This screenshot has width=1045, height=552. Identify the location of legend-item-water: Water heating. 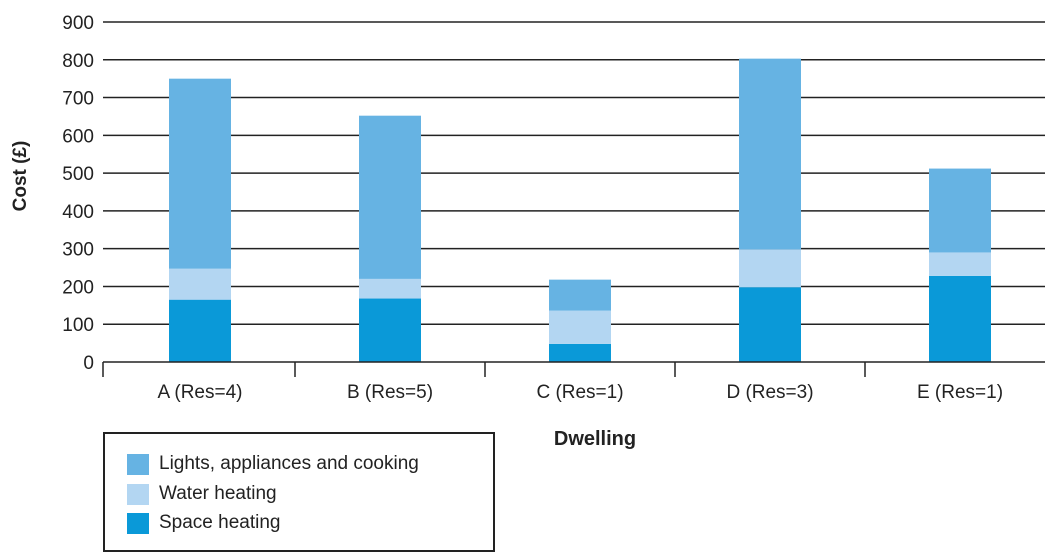
(202, 494).